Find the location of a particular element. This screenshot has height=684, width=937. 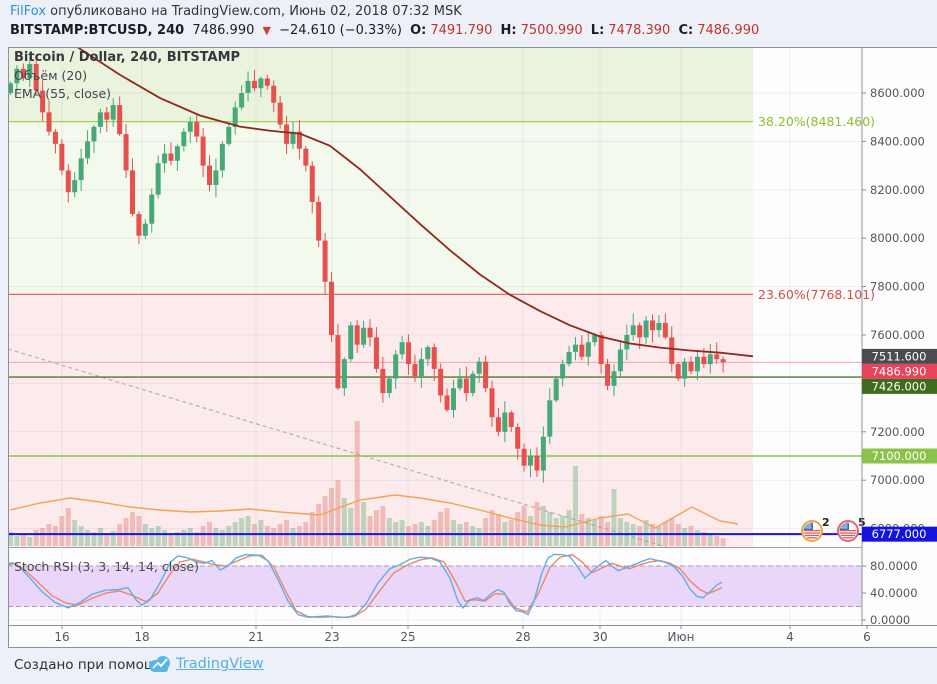

stoch-legend-label: Stoch RSI (3, 3, 14, 14, close) is located at coordinates (106, 566).